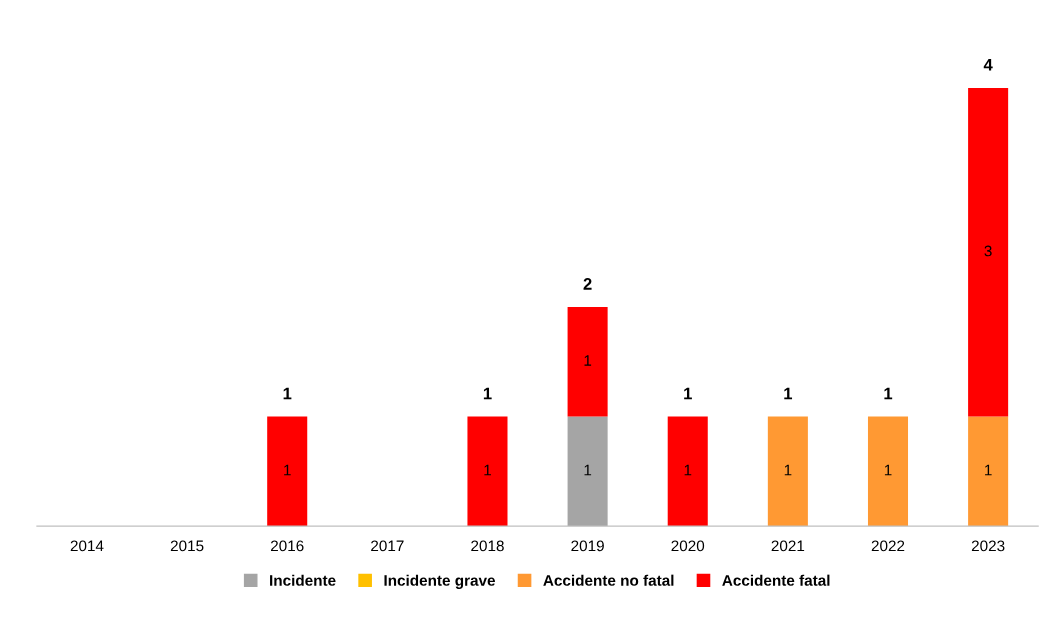 This screenshot has height=619, width=1054. Describe the element at coordinates (776, 580) in the screenshot. I see `legend-label: Accidente fatal` at that location.